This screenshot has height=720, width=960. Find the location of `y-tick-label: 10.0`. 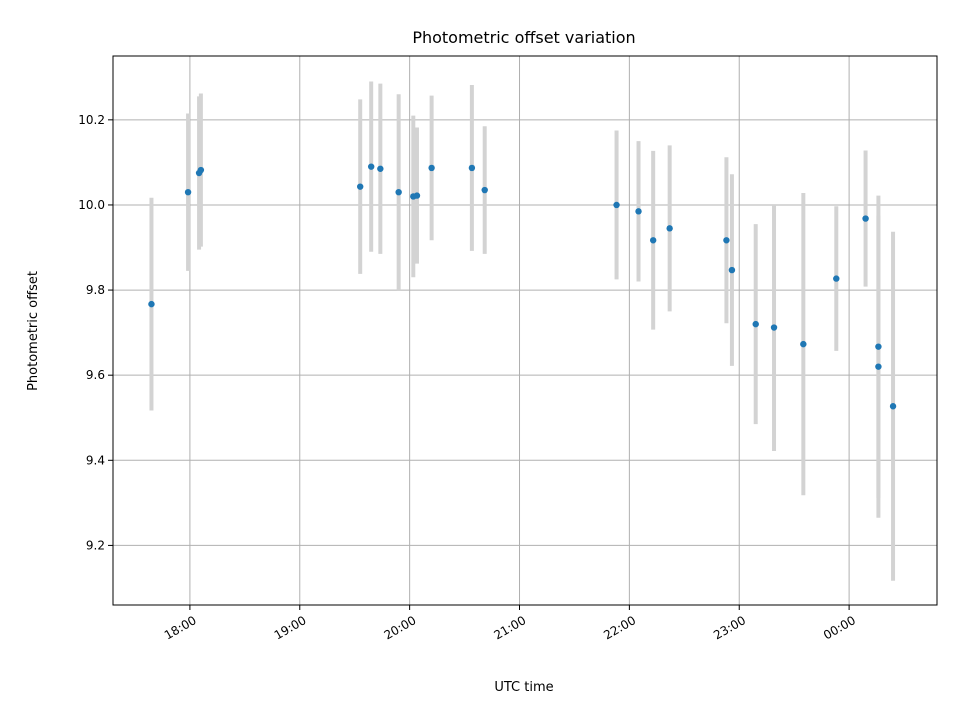

y-tick-label: 10.0 is located at coordinates (91, 205).